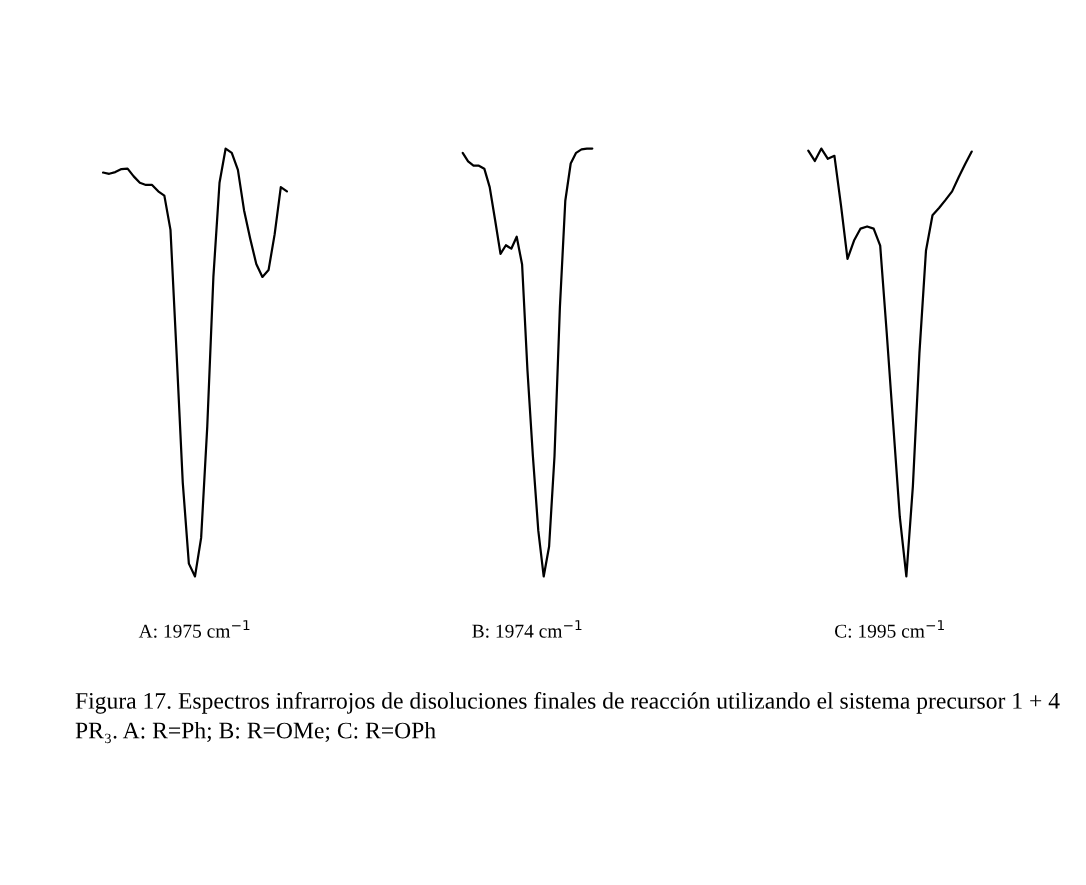  I want to click on text: Figura 17. Espectros infrarrojos de disoluciones finales de reacción utilizando el sistema precursor 1 + 4 PR₃. A: R=Ph; B: R=OMe; C: R=OPh, so click(567, 718).